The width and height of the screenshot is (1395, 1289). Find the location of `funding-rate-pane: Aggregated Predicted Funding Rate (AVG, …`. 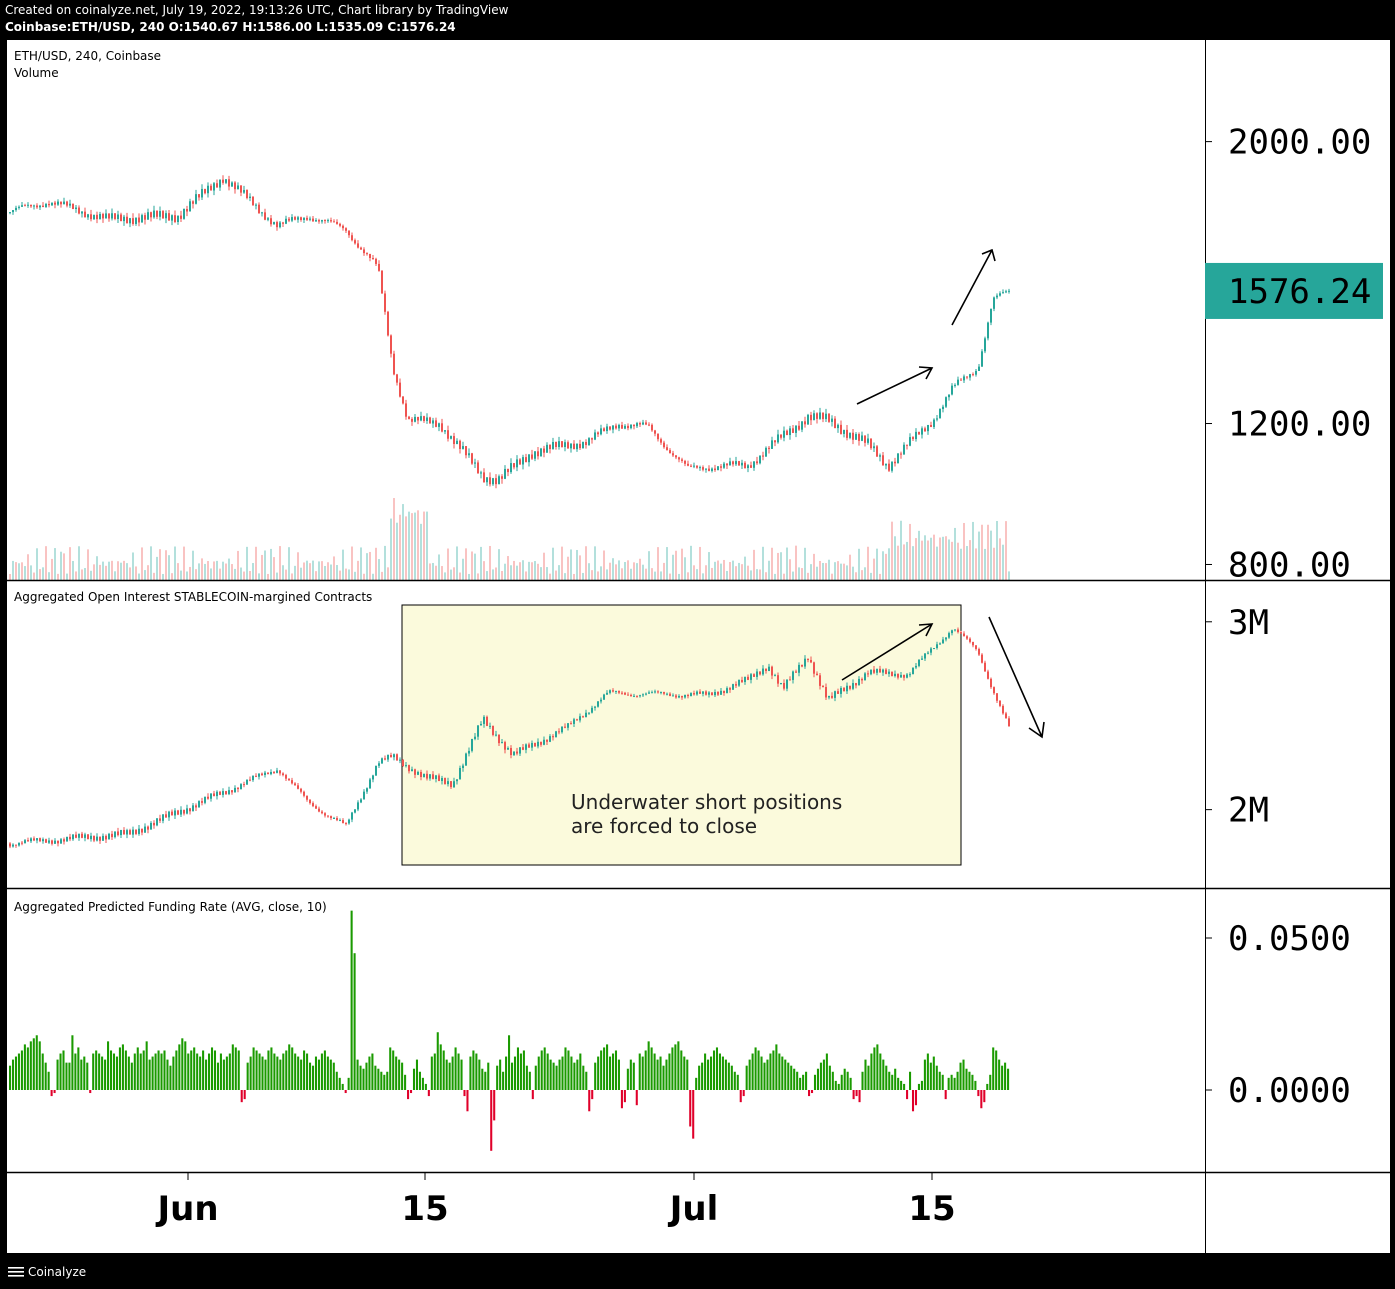

funding-rate-pane: Aggregated Predicted Funding Rate (AVG, … is located at coordinates (509, 1025).